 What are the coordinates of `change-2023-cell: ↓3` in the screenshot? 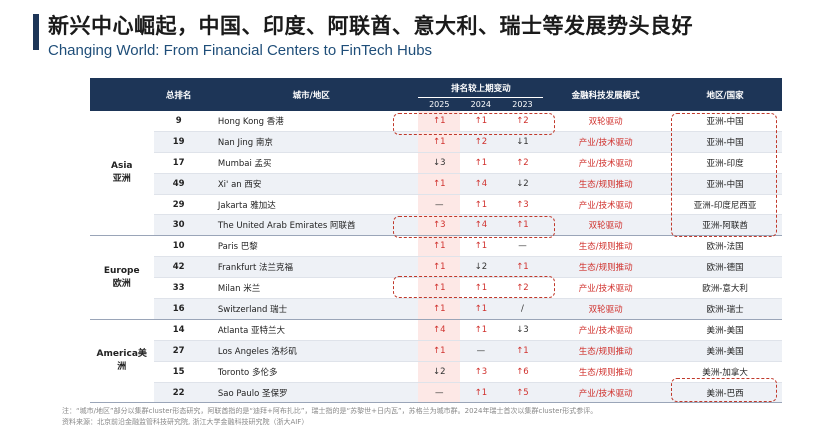 It's located at (522, 330).